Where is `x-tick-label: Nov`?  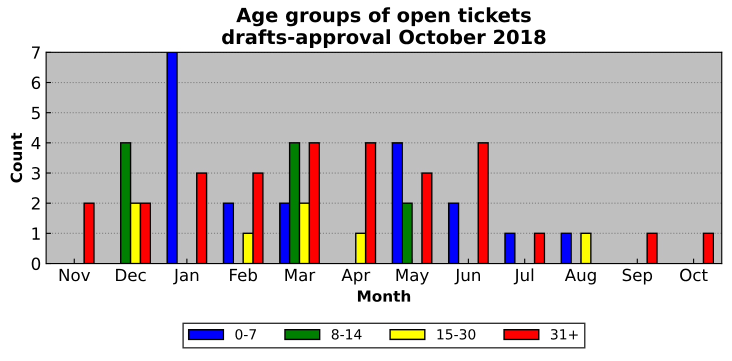
x-tick-label: Nov is located at coordinates (75, 275).